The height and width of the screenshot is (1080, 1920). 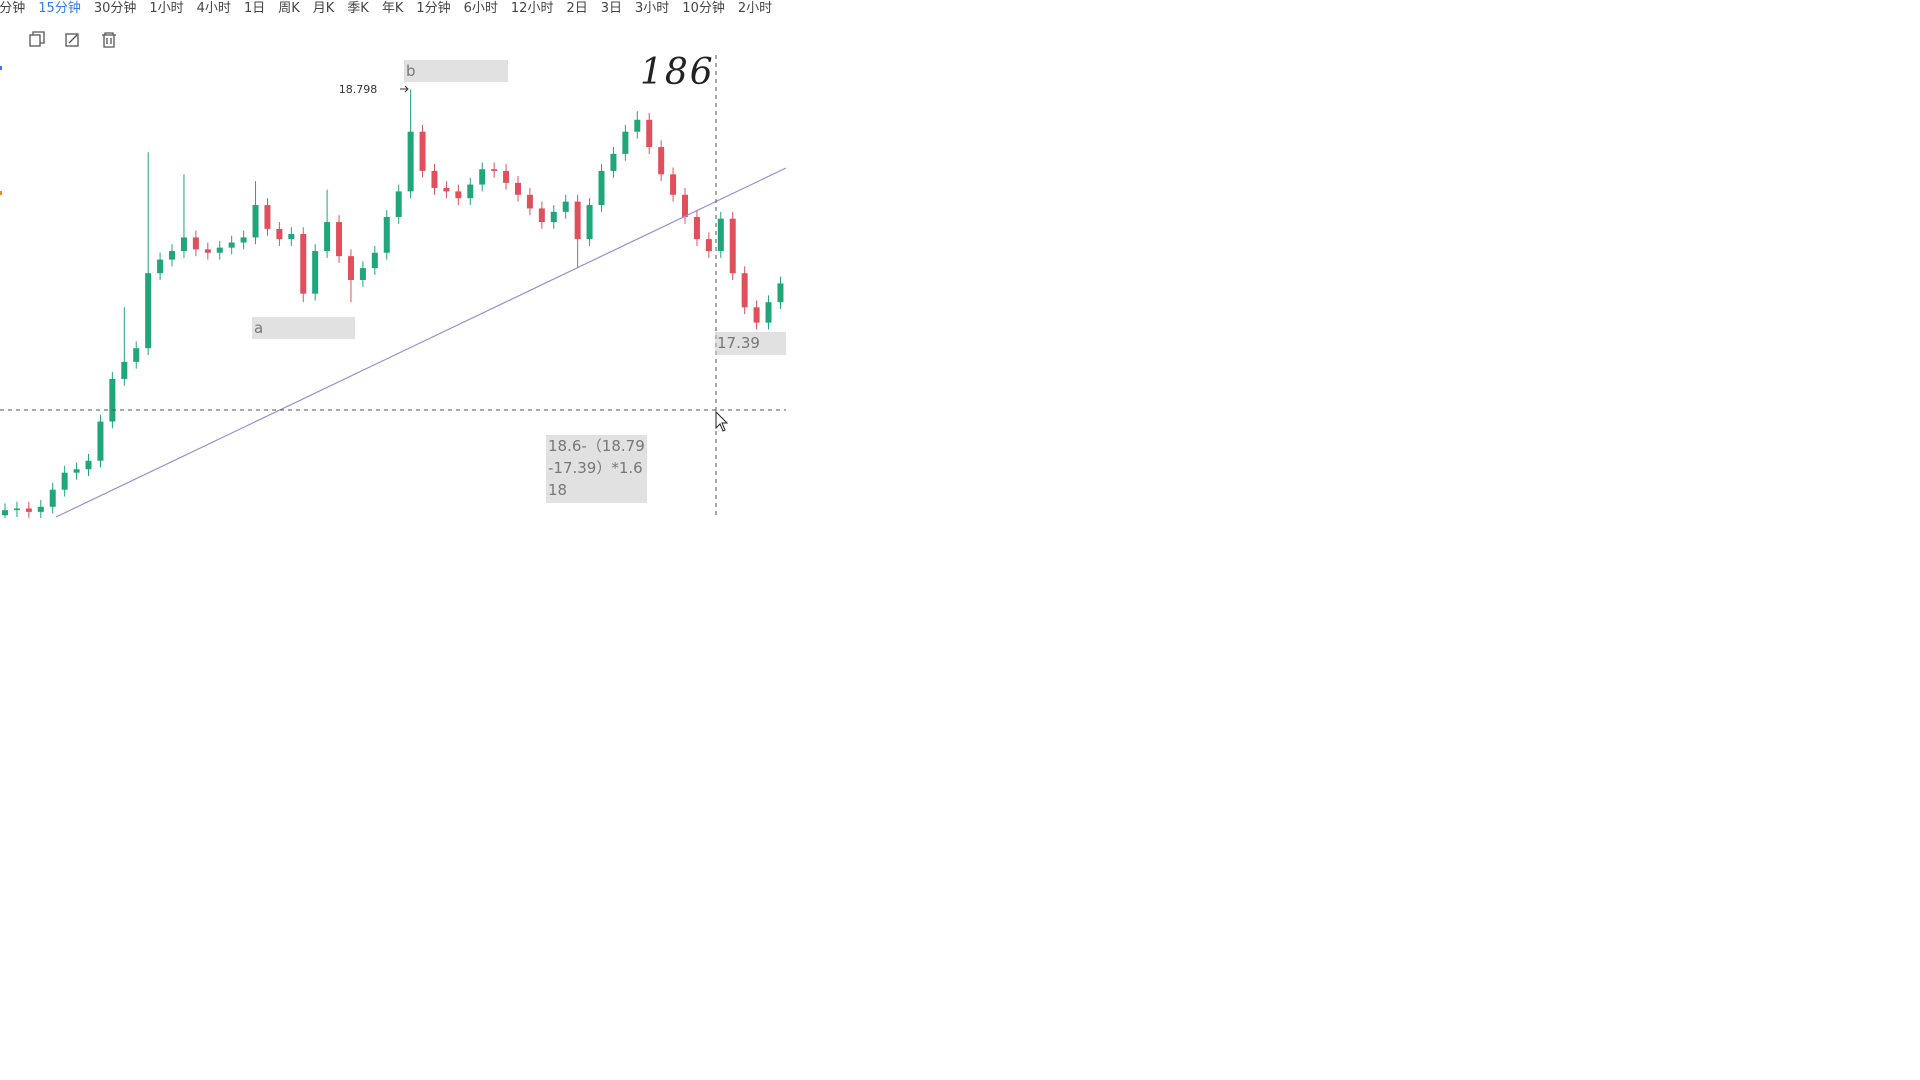 I want to click on copy-icon, so click(x=37, y=39).